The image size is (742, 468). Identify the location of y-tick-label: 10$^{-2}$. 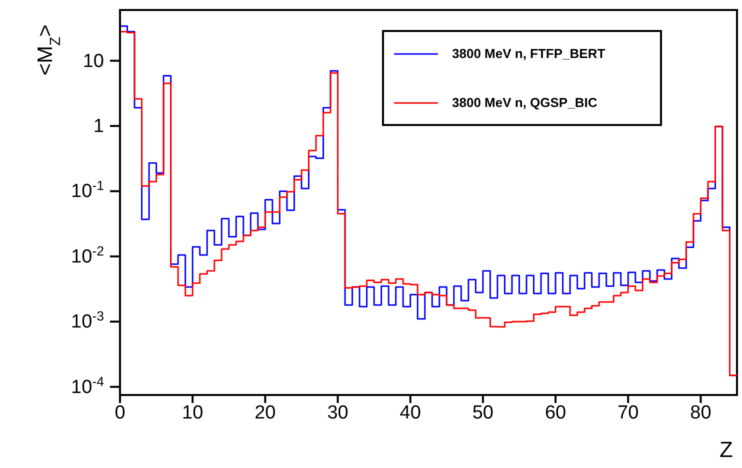
(87, 255).